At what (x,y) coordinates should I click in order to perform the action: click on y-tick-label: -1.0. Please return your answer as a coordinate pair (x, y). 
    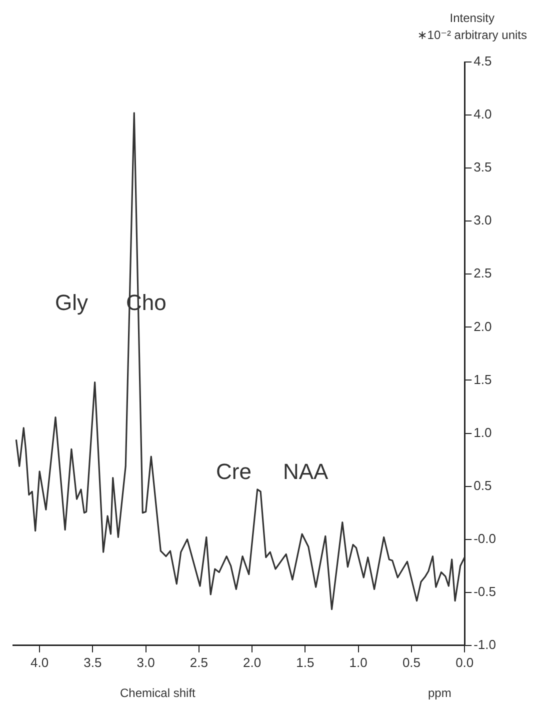
    Looking at the image, I should click on (485, 644).